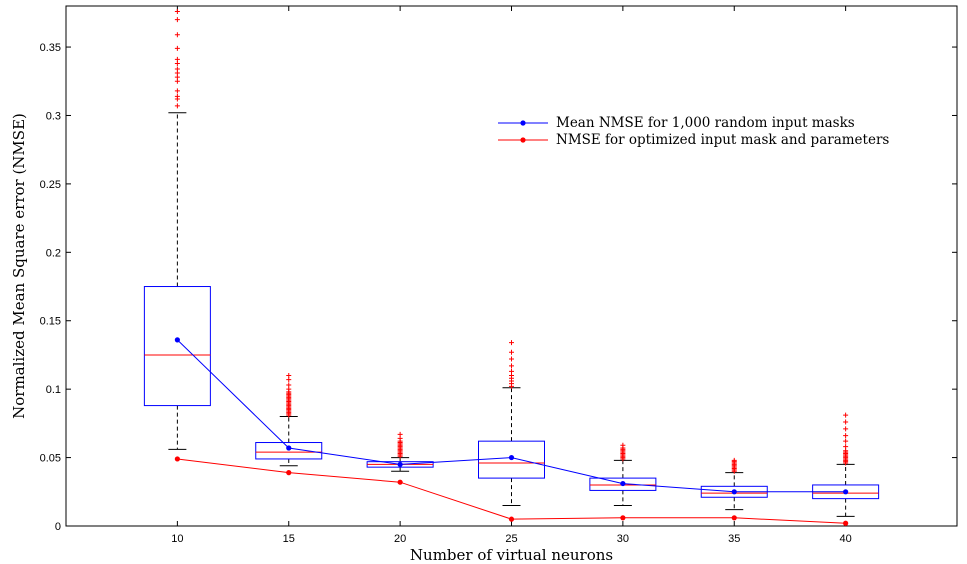  I want to click on y-tick-label: 0.2, so click(53, 253).